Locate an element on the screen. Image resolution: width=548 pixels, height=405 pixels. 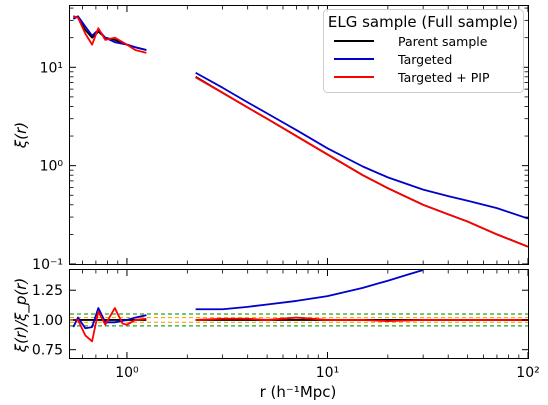
top-y-tick-label: 10¹ is located at coordinates (51, 68).